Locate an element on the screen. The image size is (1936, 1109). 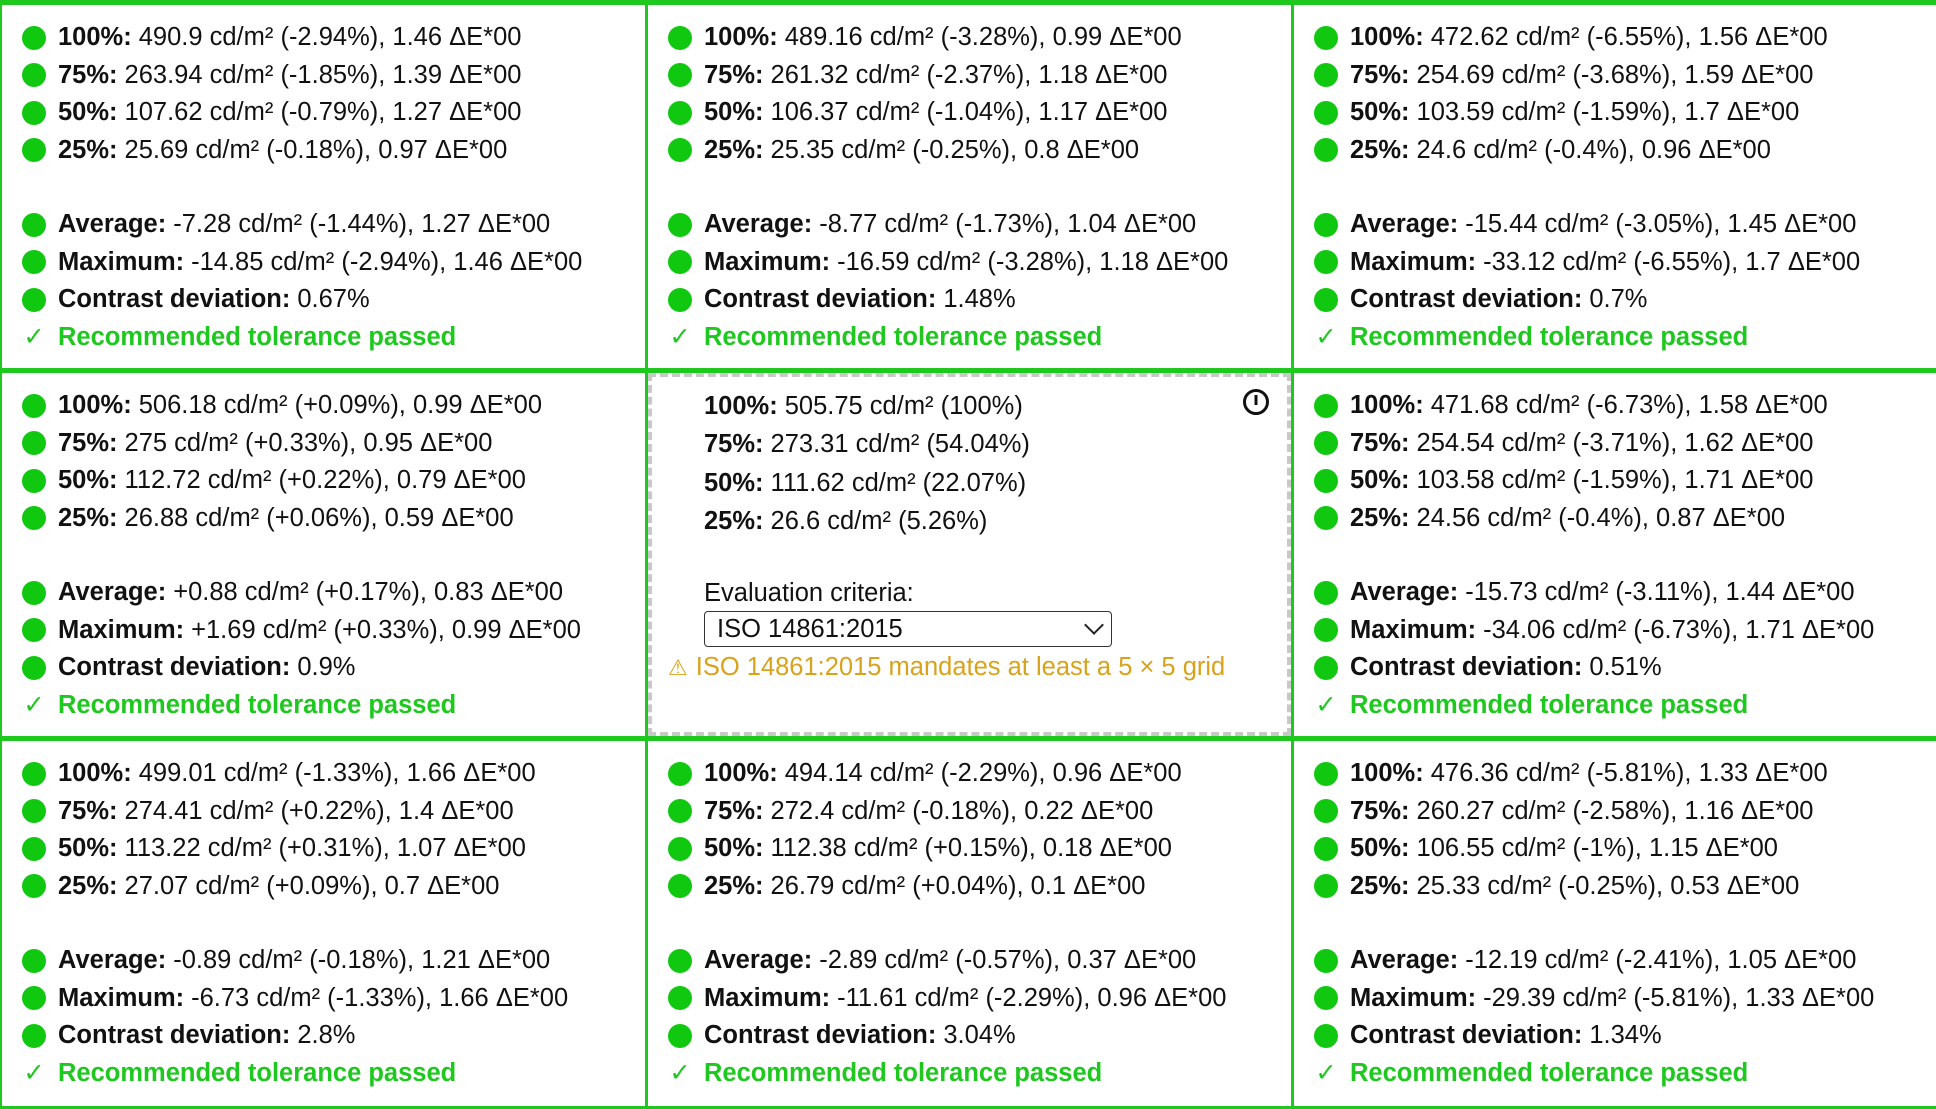
measurement-row: 25%: 27.07 cd/m² (+0.09%), 0.7 ΔE*00 is located at coordinates (333, 887).